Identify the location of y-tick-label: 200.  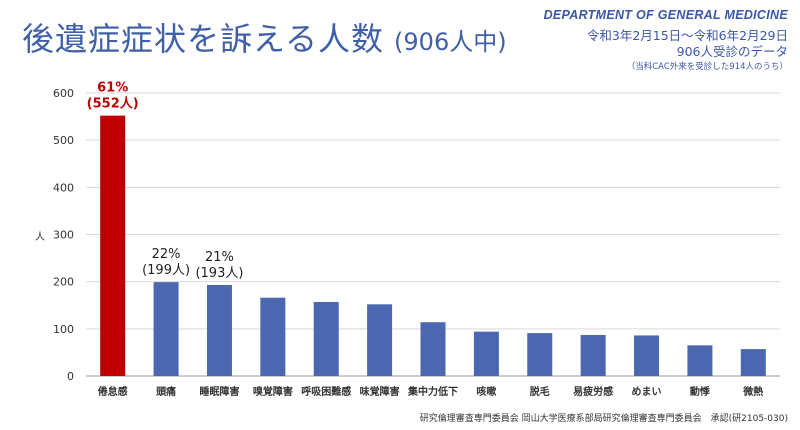
(63, 282).